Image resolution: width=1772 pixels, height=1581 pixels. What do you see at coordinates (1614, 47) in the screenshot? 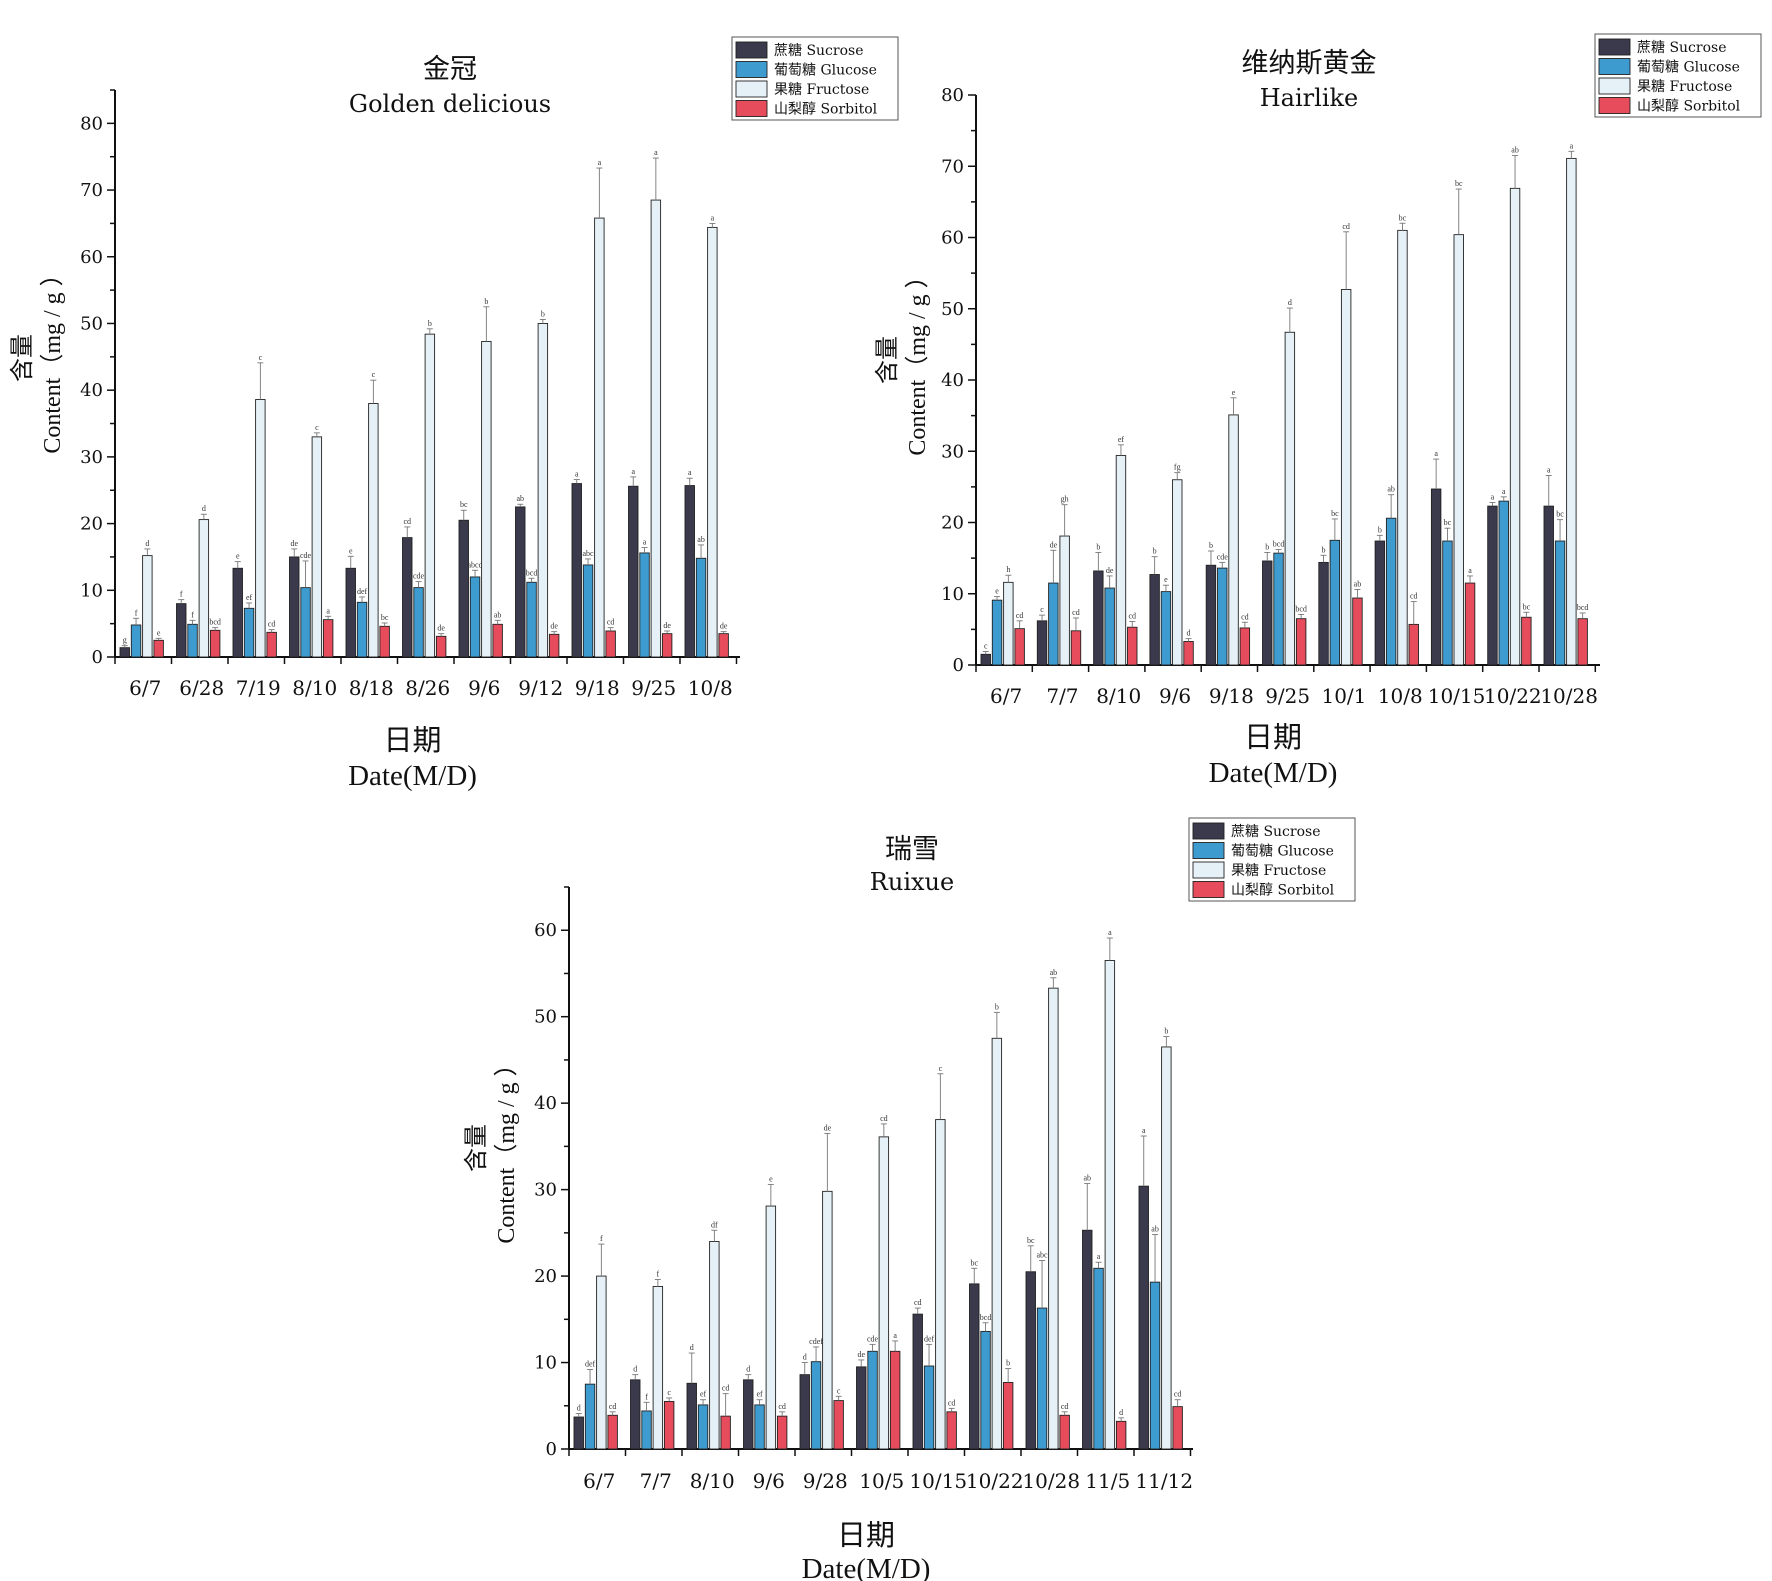
I see `legend-swatch-sucrose` at bounding box center [1614, 47].